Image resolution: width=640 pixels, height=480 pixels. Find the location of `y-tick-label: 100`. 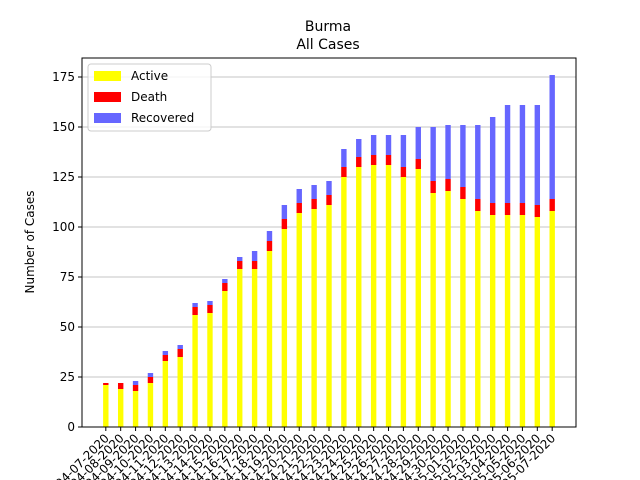

y-tick-label: 100 is located at coordinates (63, 227).